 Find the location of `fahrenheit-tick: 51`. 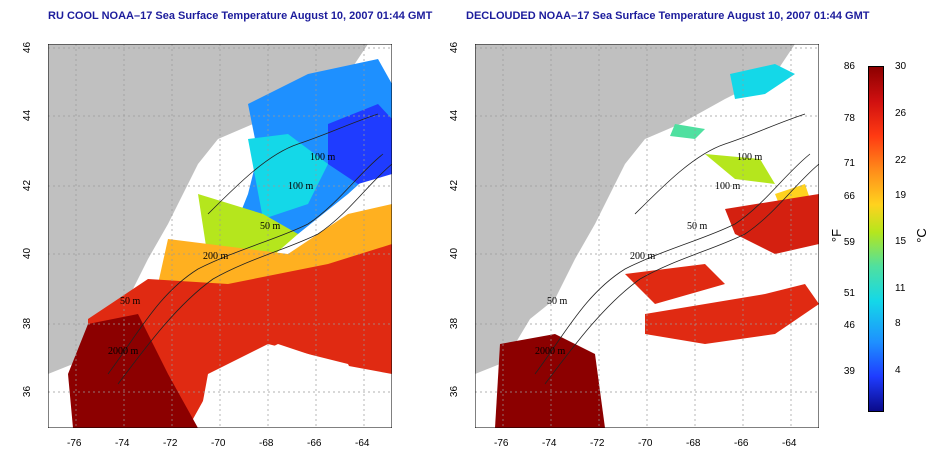

fahrenheit-tick: 51 is located at coordinates (849, 293).